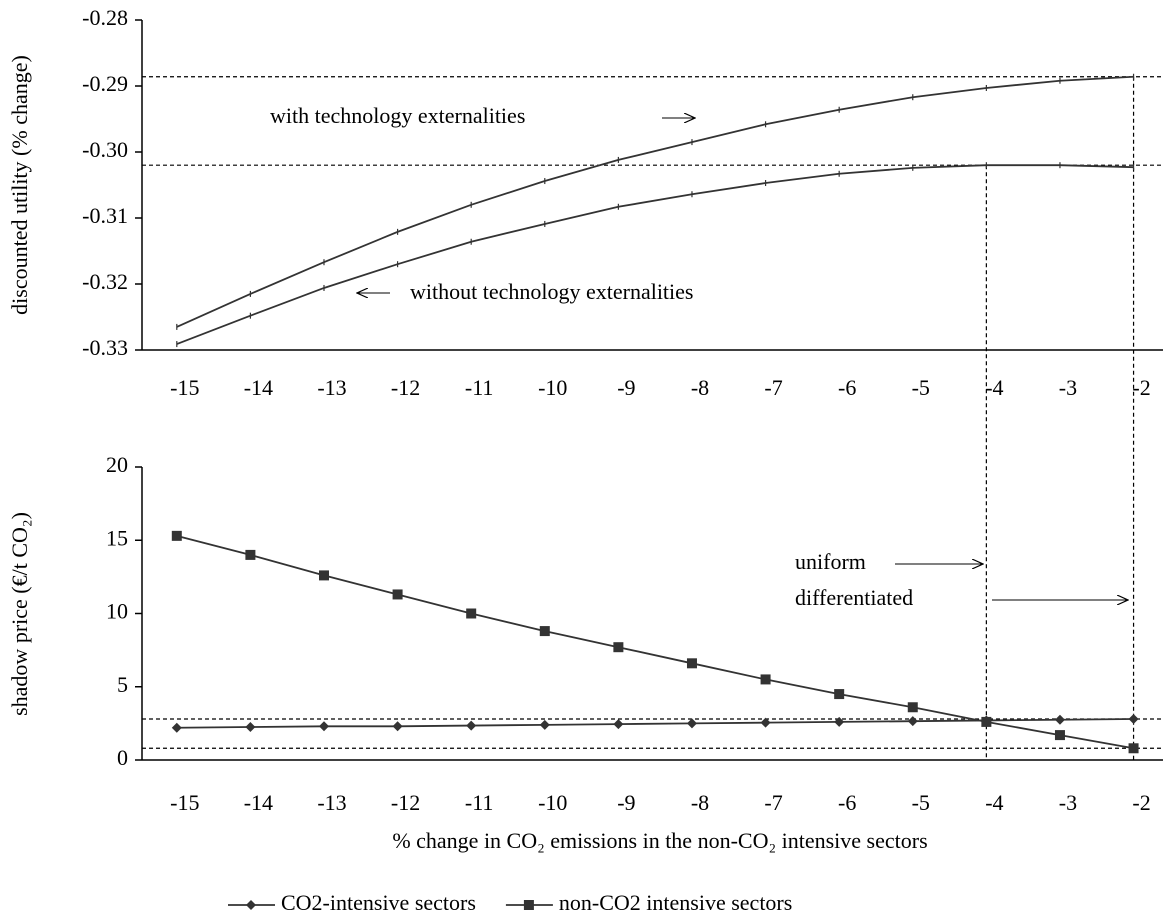 The width and height of the screenshot is (1166, 923). I want to click on legend-label: non-CO2 intensive sectors, so click(675, 902).